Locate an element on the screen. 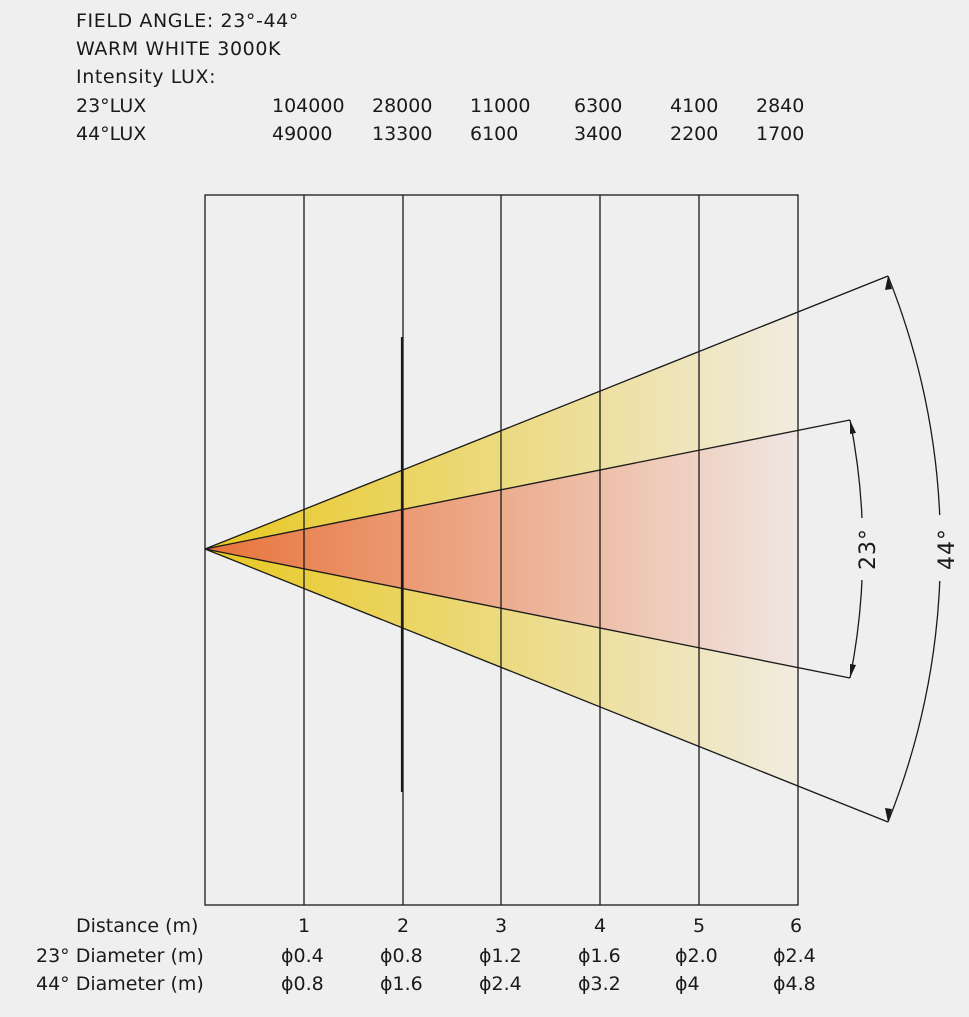 The width and height of the screenshot is (969, 1017). lux-44-value: 49000 is located at coordinates (302, 134).